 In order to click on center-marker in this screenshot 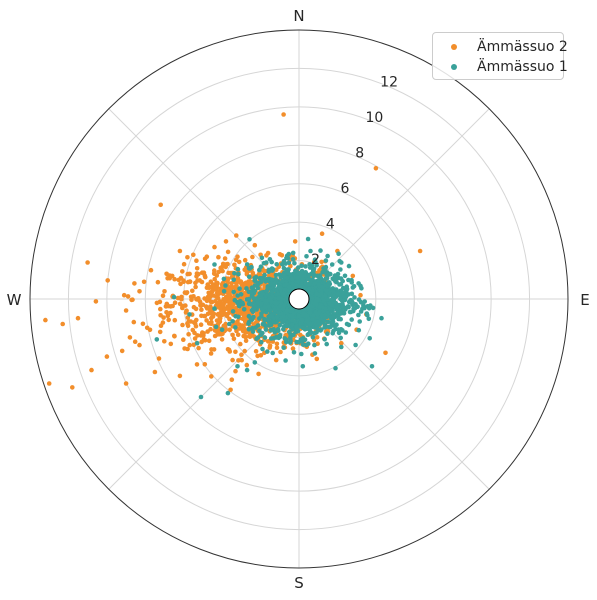, I will do `click(299, 299)`.